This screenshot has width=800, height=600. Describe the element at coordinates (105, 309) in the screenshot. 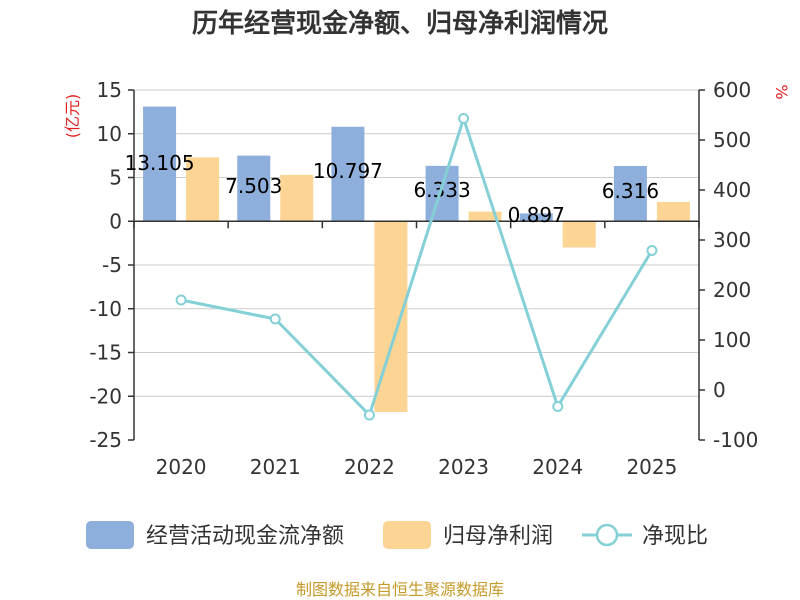

I see `left-tick-label: -10` at that location.